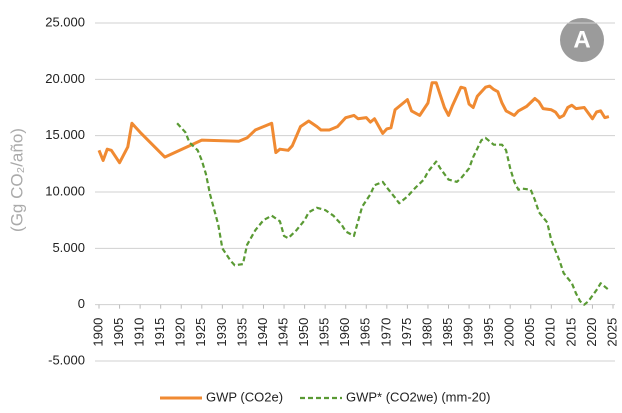 Image resolution: width=622 pixels, height=413 pixels. What do you see at coordinates (16, 180) in the screenshot?
I see `y-axis-label: (Gg CO₂/año)` at bounding box center [16, 180].